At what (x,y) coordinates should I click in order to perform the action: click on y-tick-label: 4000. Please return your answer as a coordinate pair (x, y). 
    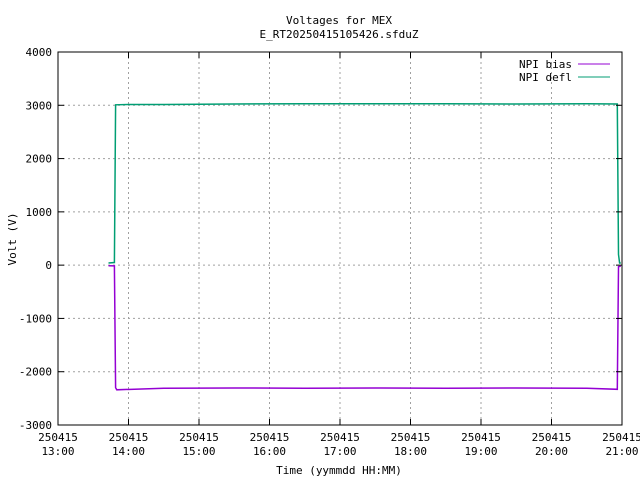
    Looking at the image, I should click on (39, 52).